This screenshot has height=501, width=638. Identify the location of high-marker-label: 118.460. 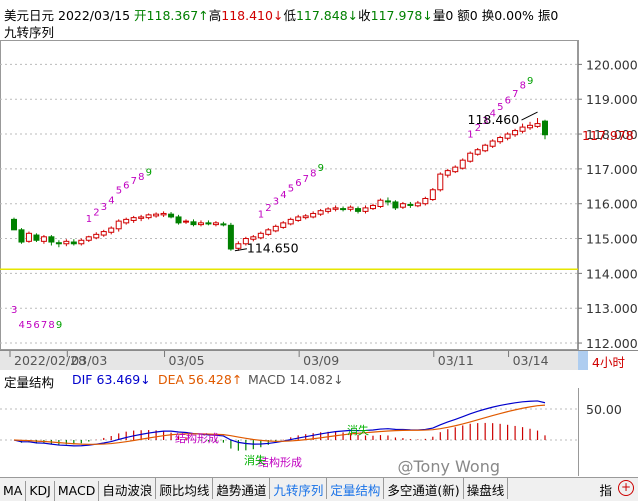
(494, 119).